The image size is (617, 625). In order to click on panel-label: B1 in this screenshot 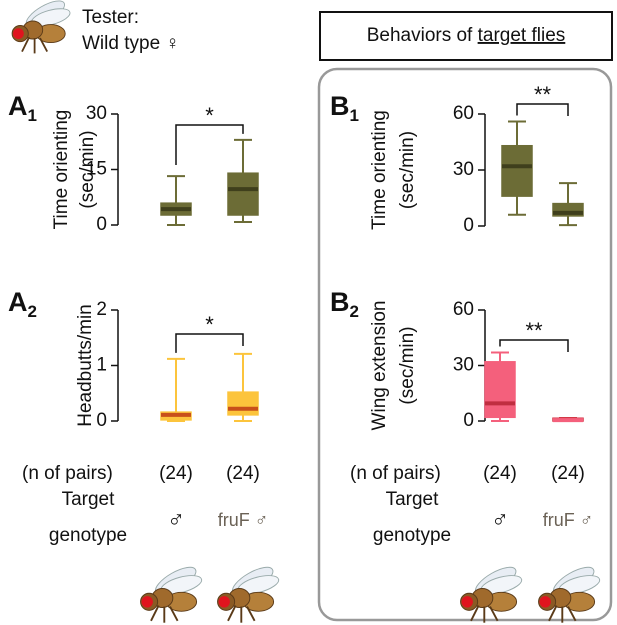, I will do `click(344, 108)`.